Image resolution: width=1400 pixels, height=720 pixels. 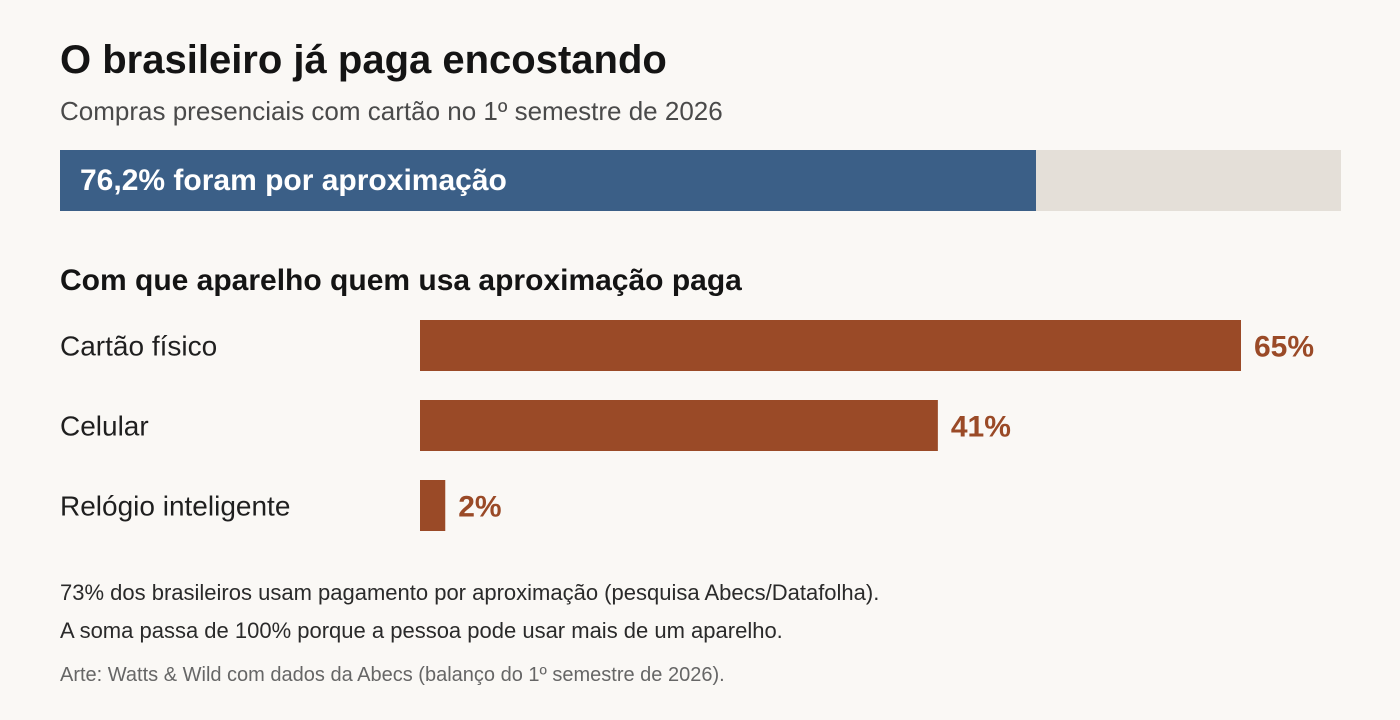 What do you see at coordinates (679, 425) in the screenshot?
I see `bar-celular` at bounding box center [679, 425].